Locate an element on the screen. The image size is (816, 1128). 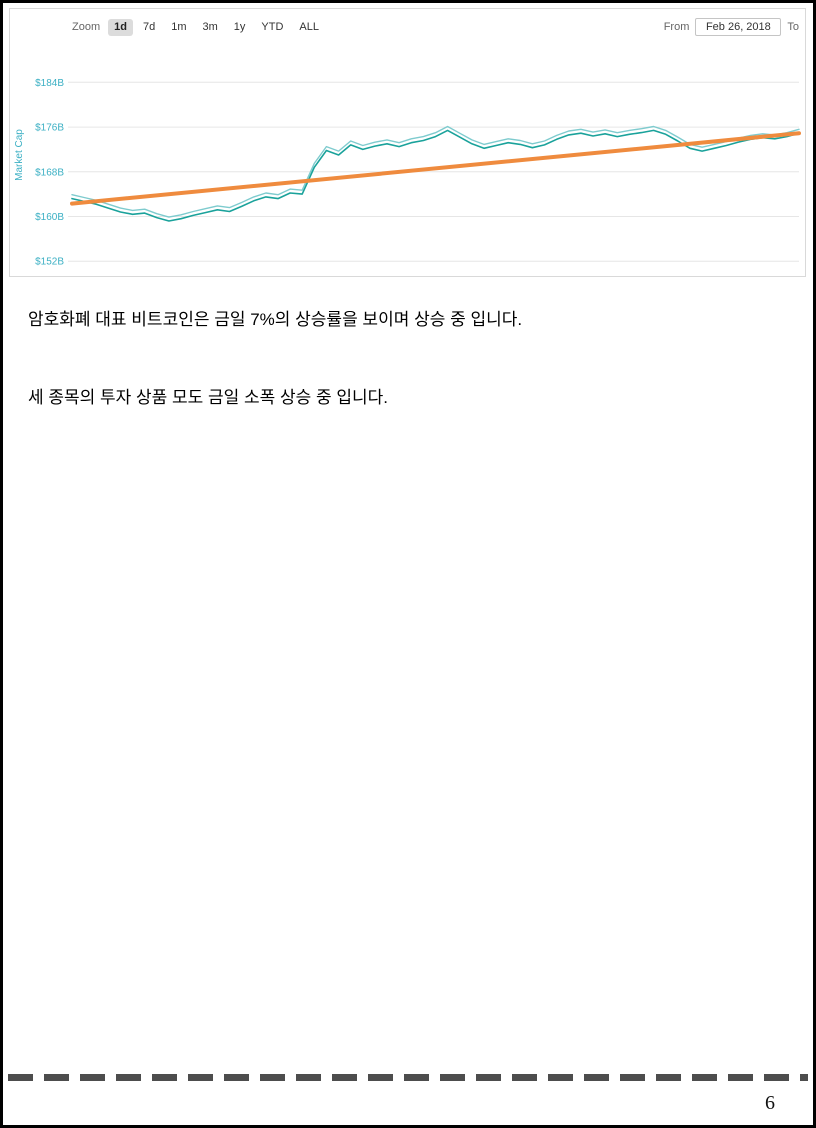
zoom-label: Zoom is located at coordinates (86, 27).